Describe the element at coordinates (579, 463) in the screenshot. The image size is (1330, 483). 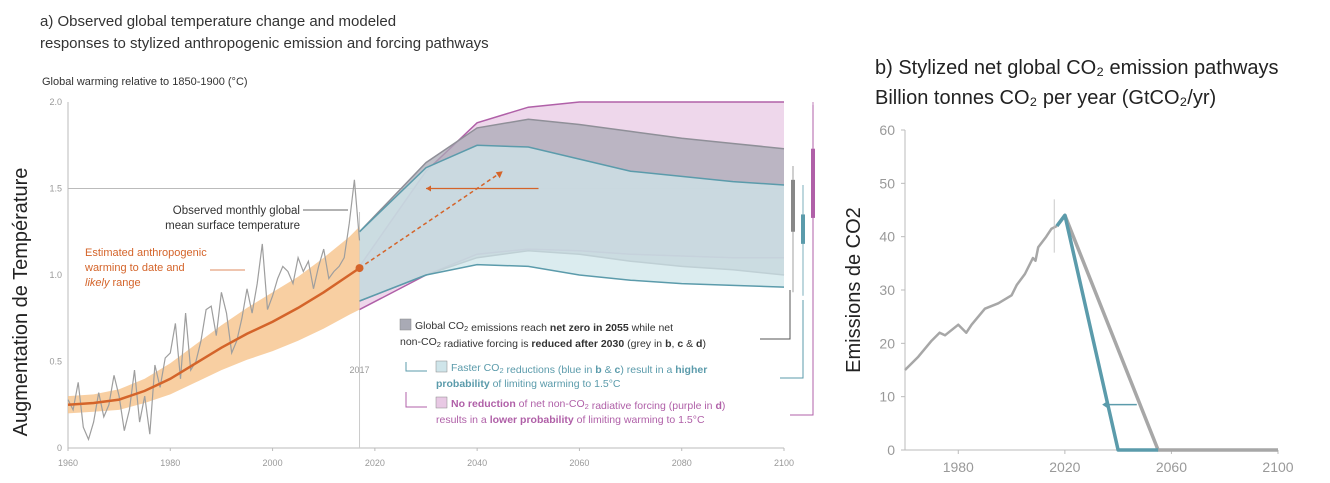
I see `panel-a-xtick-label: 2060` at that location.